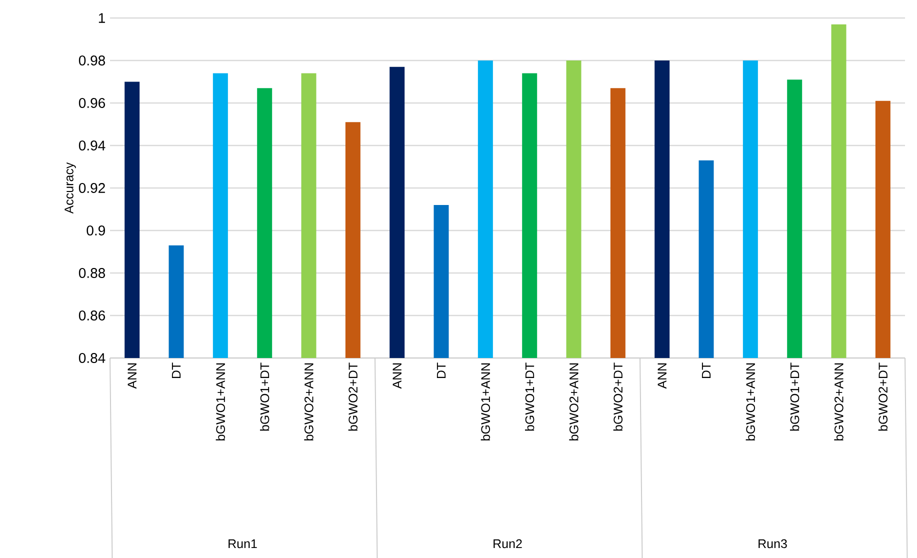 This screenshot has width=917, height=558. I want to click on text: Run3, so click(772, 543).